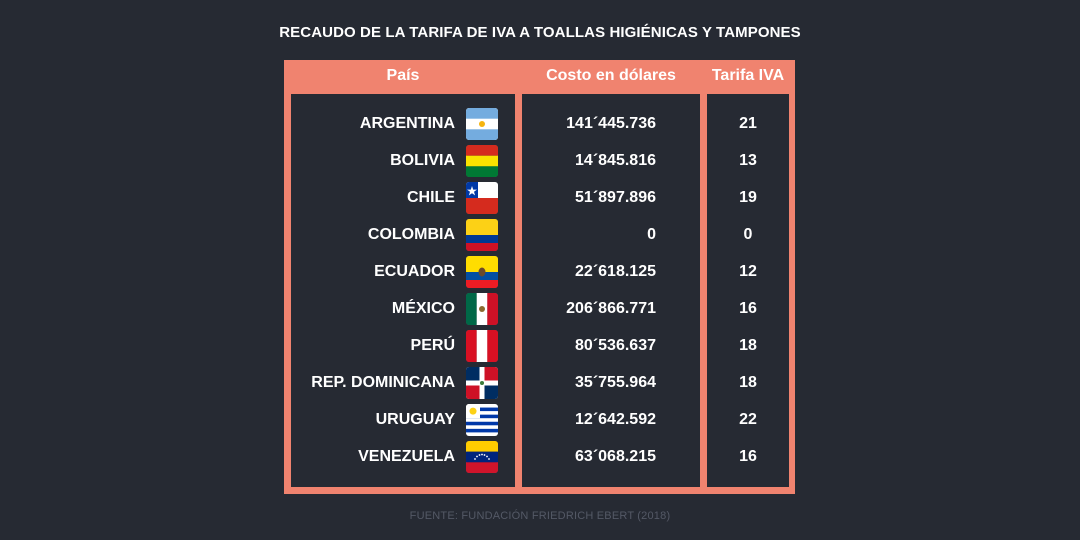 Image resolution: width=1080 pixels, height=540 pixels. I want to click on cost-row: 63´068.215, so click(611, 457).